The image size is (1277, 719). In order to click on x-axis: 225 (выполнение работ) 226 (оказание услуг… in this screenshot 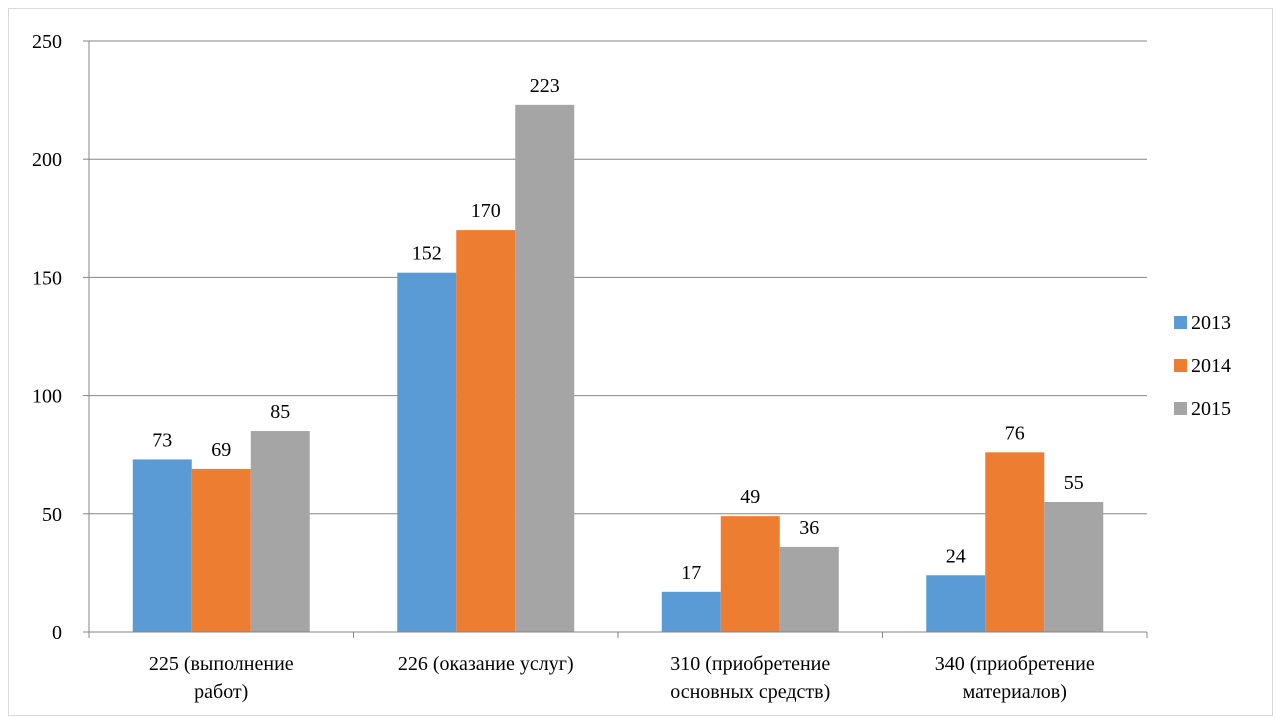, I will do `click(618, 667)`.